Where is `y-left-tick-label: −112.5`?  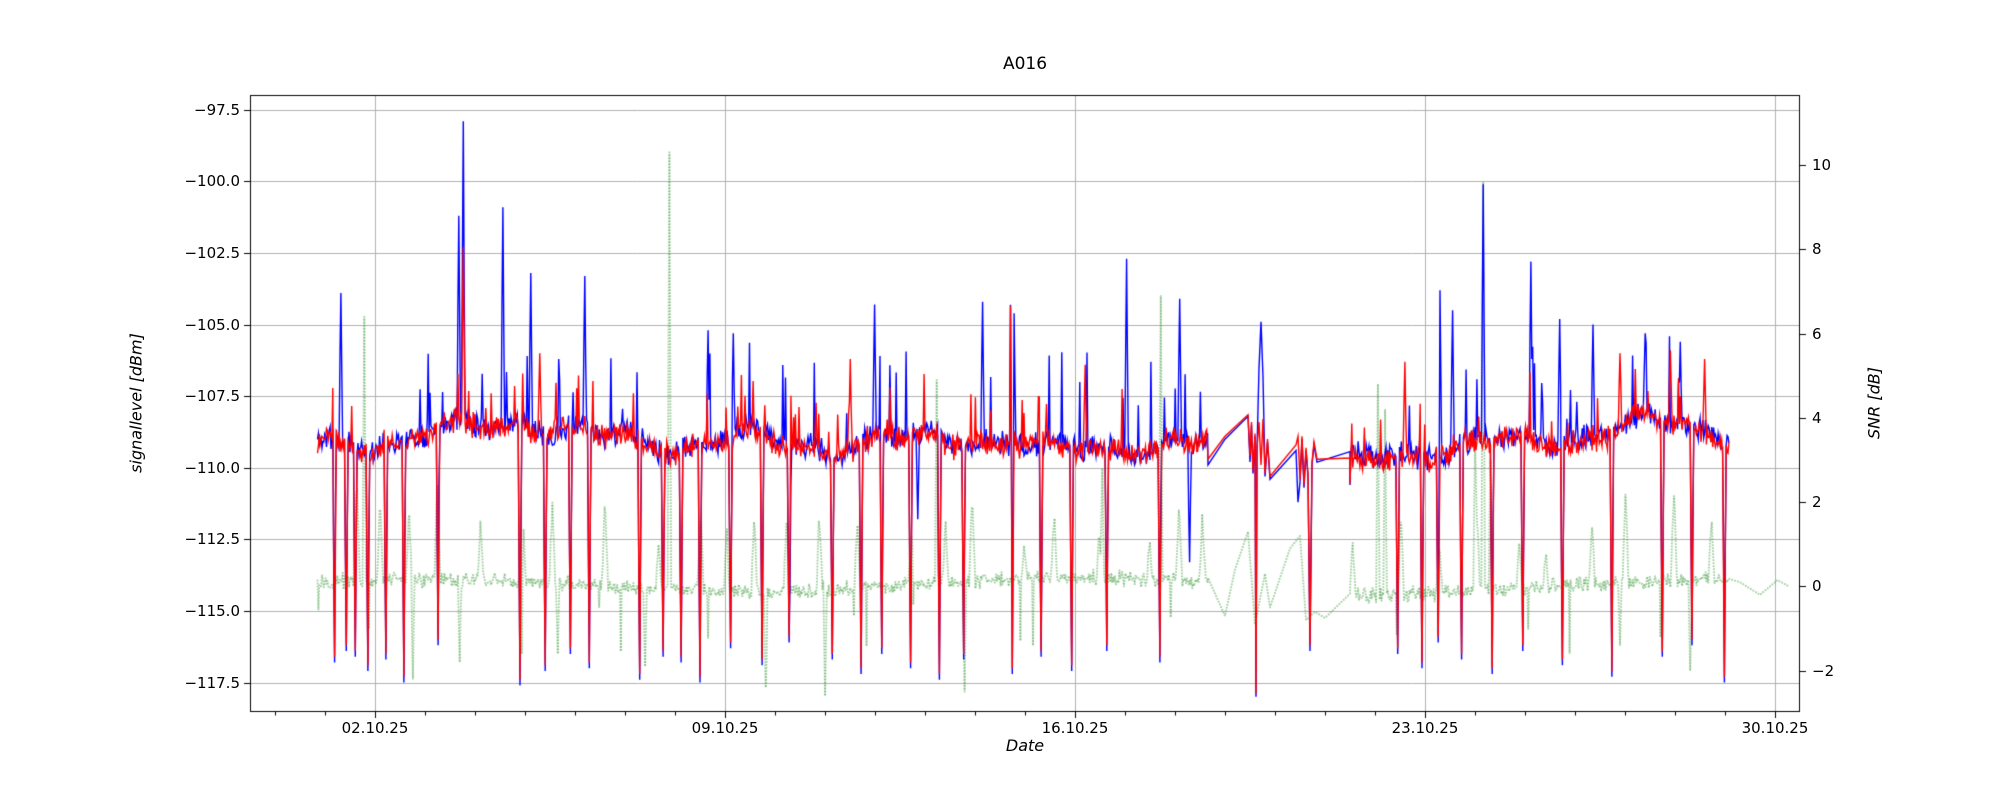 y-left-tick-label: −112.5 is located at coordinates (212, 539).